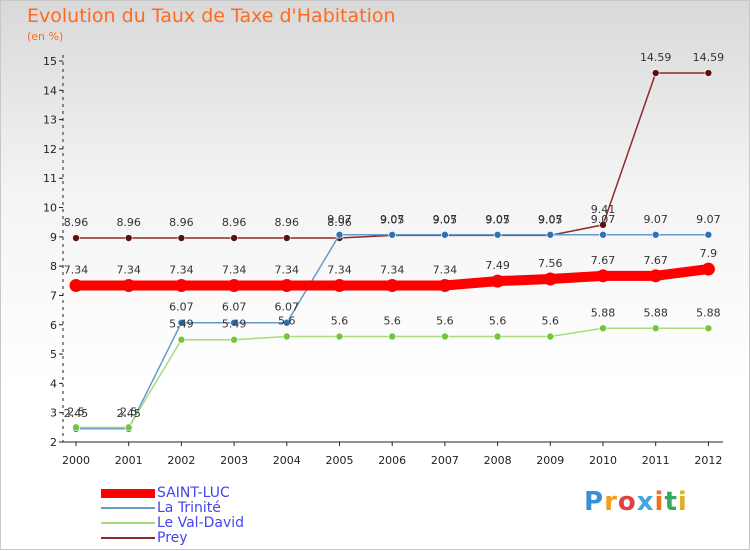  I want to click on logo-letter: r, so click(611, 502).